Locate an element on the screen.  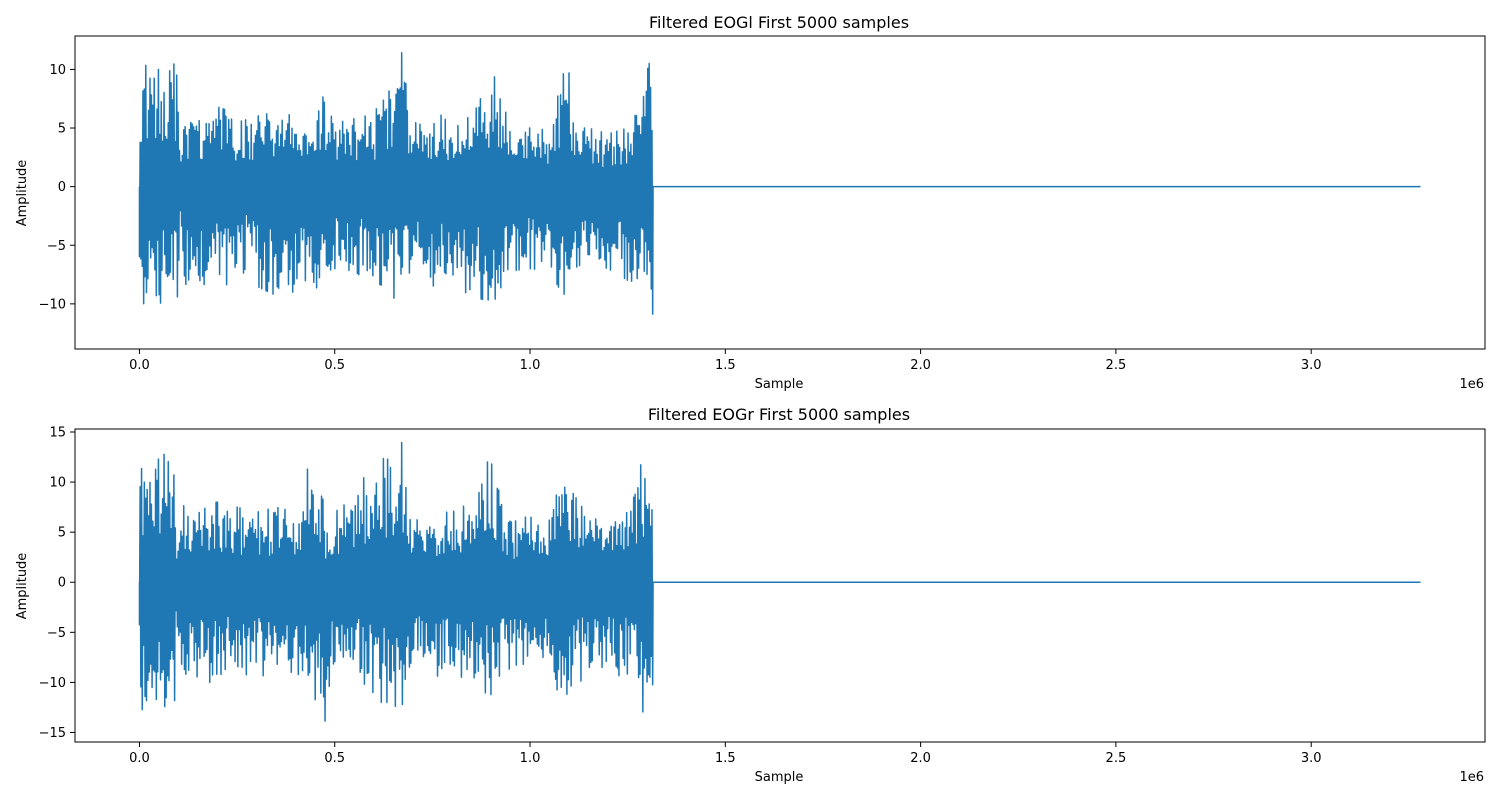
chart-title: Filtered EOGl First 5000 samples is located at coordinates (779, 22).